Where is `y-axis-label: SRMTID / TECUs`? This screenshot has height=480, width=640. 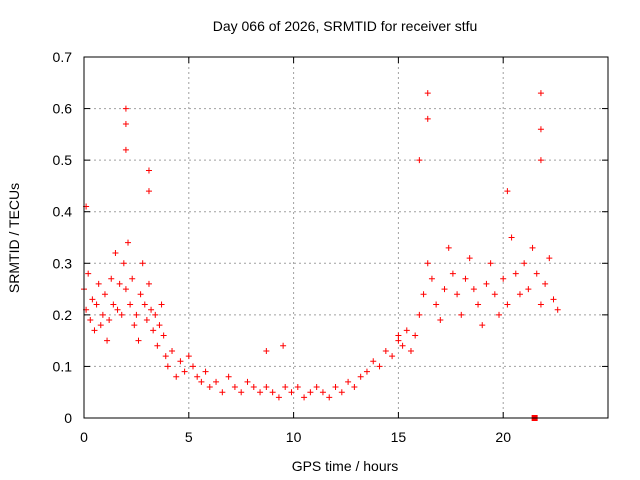 y-axis-label: SRMTID / TECUs is located at coordinates (14, 238).